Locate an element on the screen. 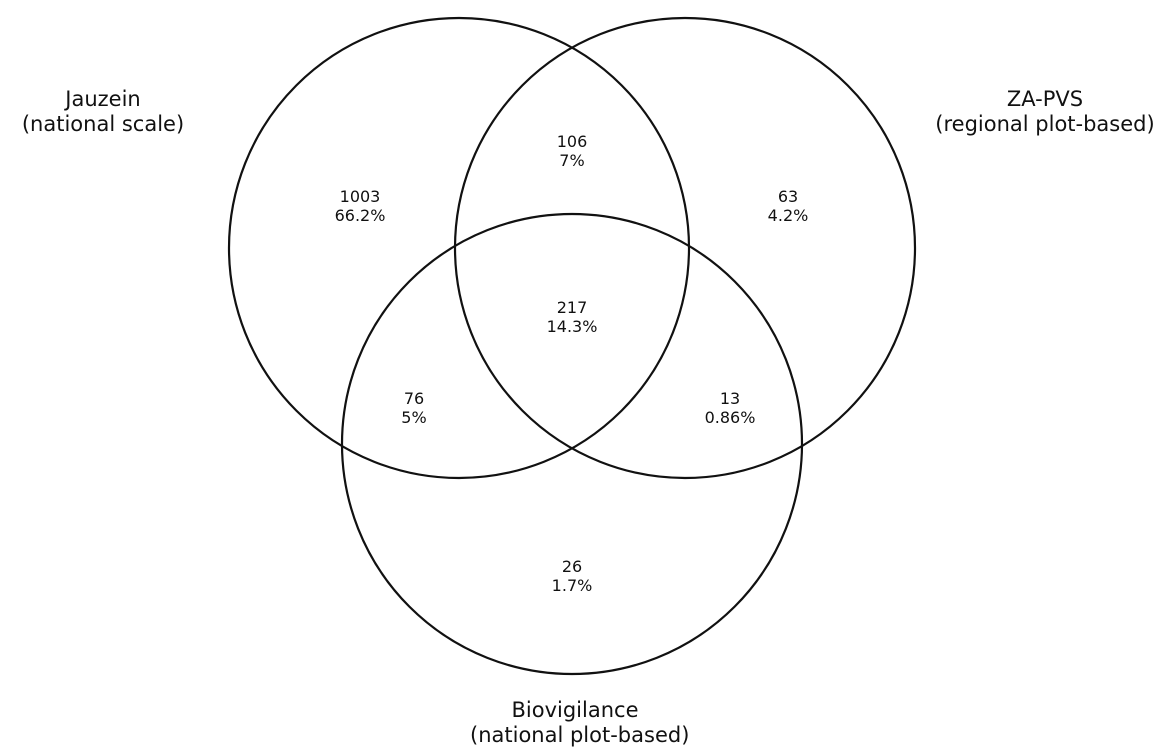 The image size is (1165, 754). set-description: (national scale) is located at coordinates (103, 124).